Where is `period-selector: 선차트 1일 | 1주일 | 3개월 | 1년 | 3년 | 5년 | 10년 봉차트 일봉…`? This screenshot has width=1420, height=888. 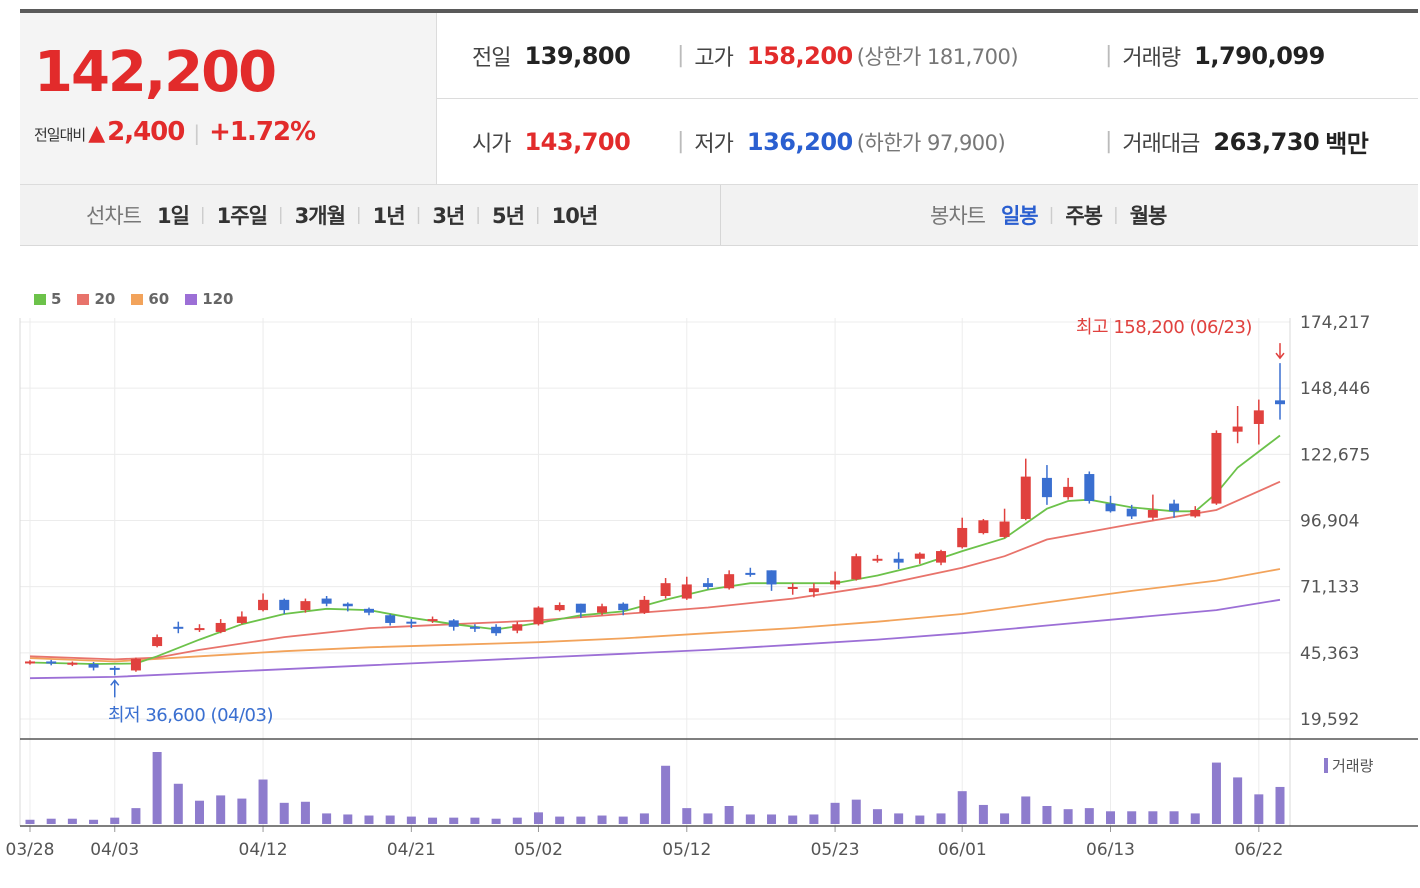 period-selector: 선차트 1일 | 1주일 | 3개월 | 1년 | 3년 | 5년 | 10년 봉차트 일봉… is located at coordinates (719, 215).